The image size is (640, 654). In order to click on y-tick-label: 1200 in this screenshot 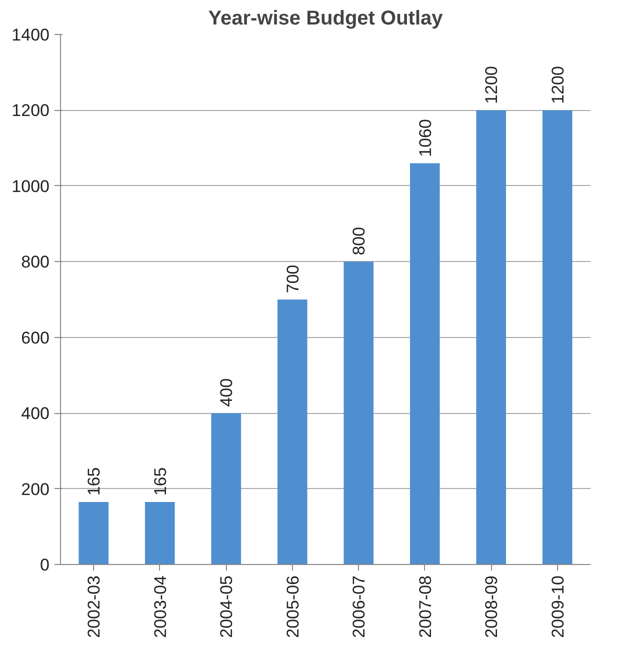, I will do `click(31, 110)`.